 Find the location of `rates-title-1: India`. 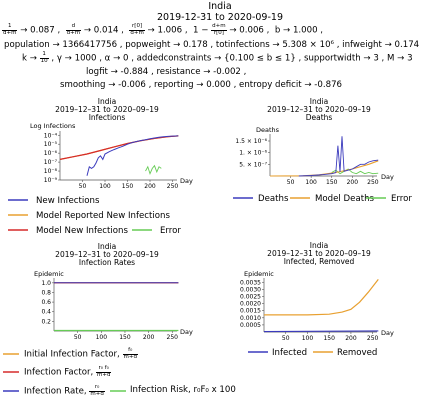

rates-title-1: India is located at coordinates (107, 246).